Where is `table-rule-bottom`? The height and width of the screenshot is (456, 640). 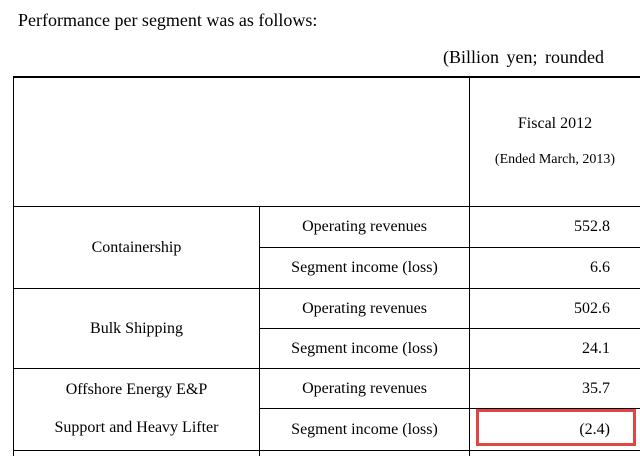 table-rule-bottom is located at coordinates (326, 450).